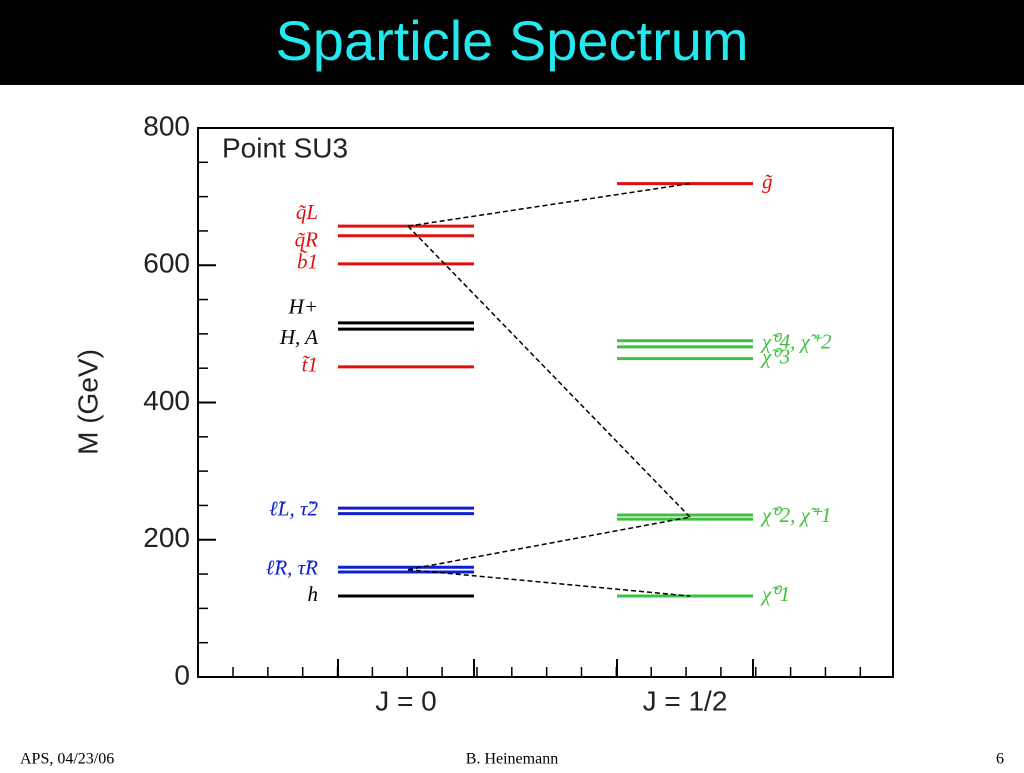 The image size is (1024, 773). I want to click on level-label: q̃R, so click(307, 240).